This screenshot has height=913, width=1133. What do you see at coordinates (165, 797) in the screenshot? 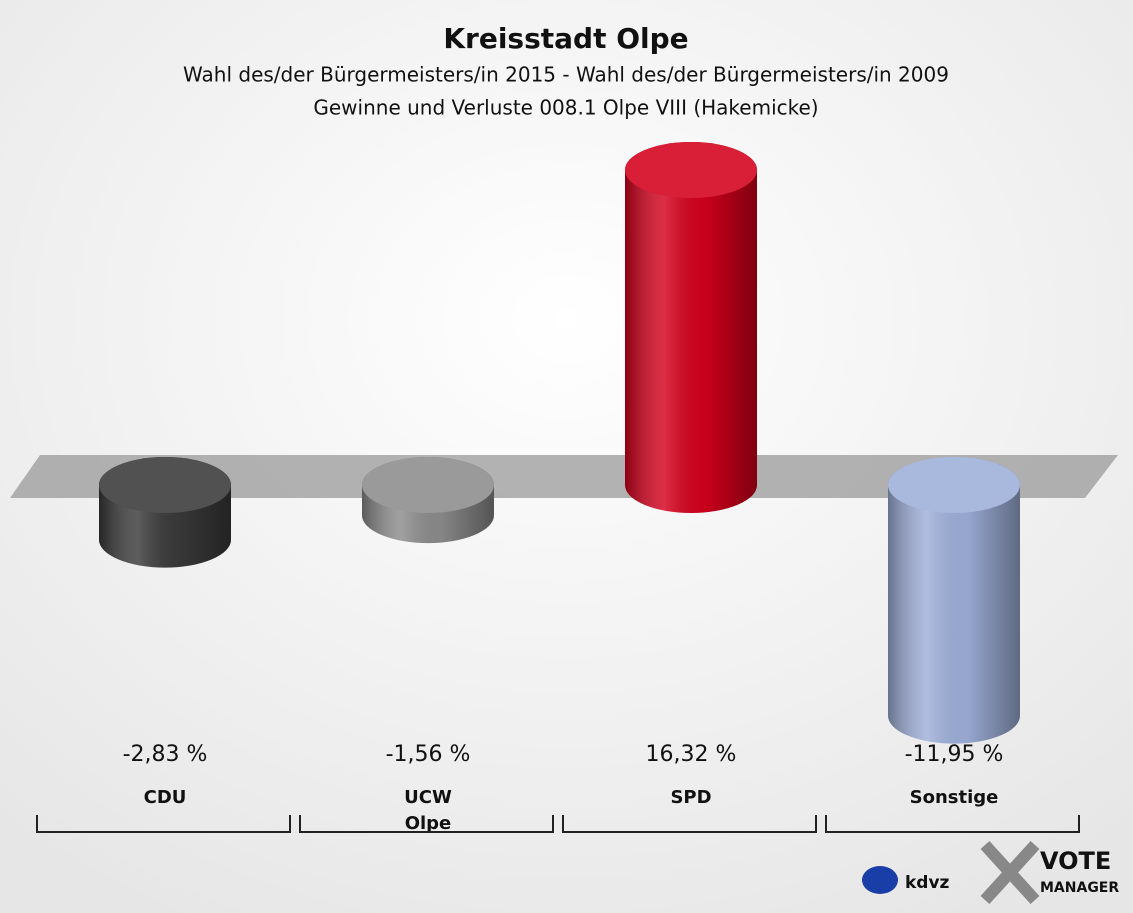
I see `category-label: CDU` at bounding box center [165, 797].